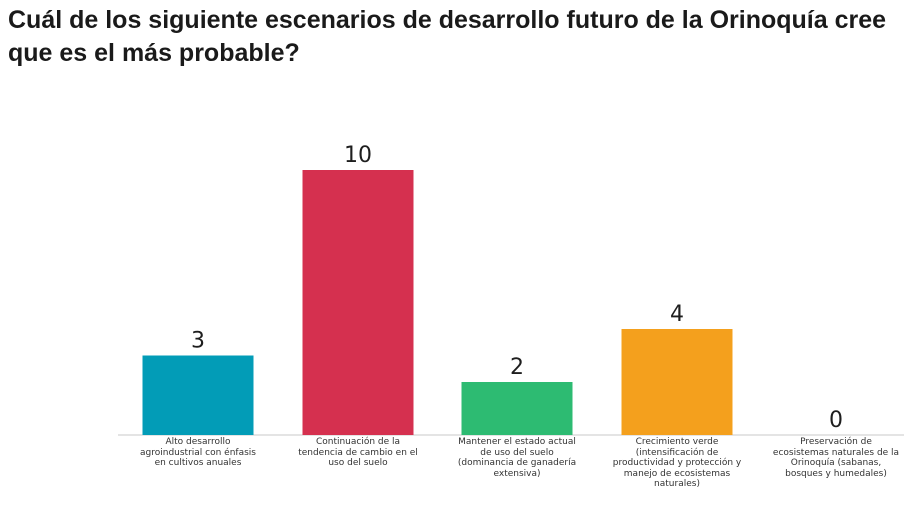 This screenshot has height=508, width=904. What do you see at coordinates (358, 155) in the screenshot?
I see `value-label-2: 10` at bounding box center [358, 155].